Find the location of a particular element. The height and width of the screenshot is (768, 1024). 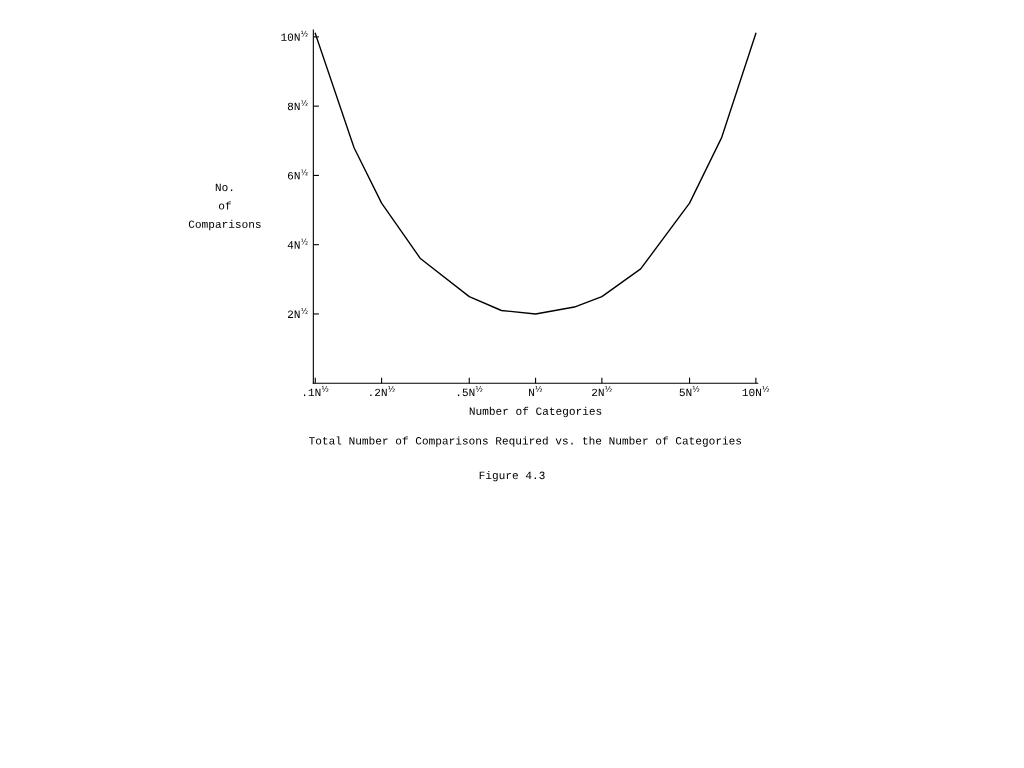

caption: Figure 4.3 is located at coordinates (512, 476).